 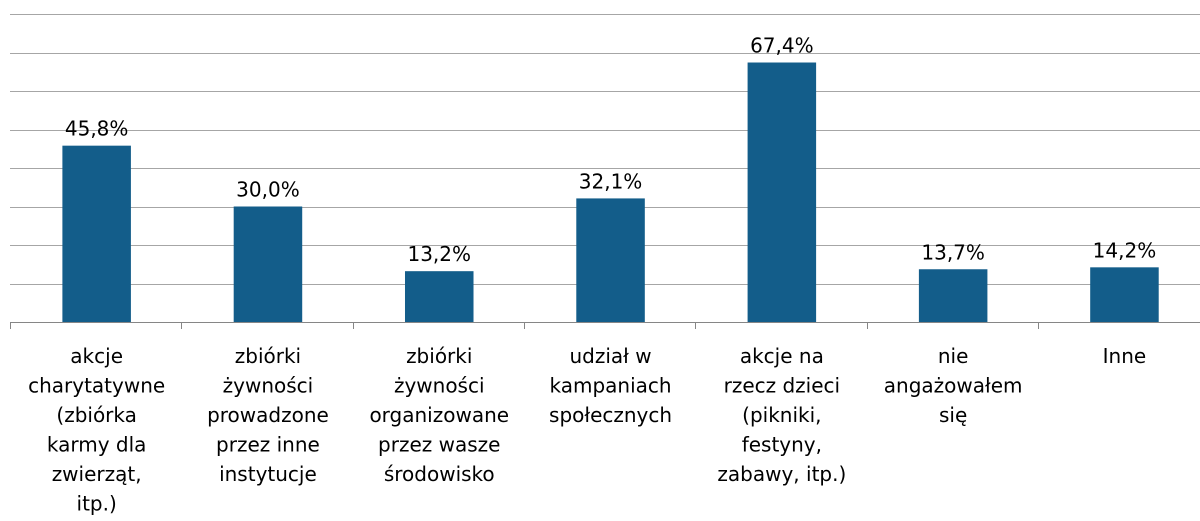 I want to click on x-tick-label-line: (zbiórka, so click(x=96, y=415).